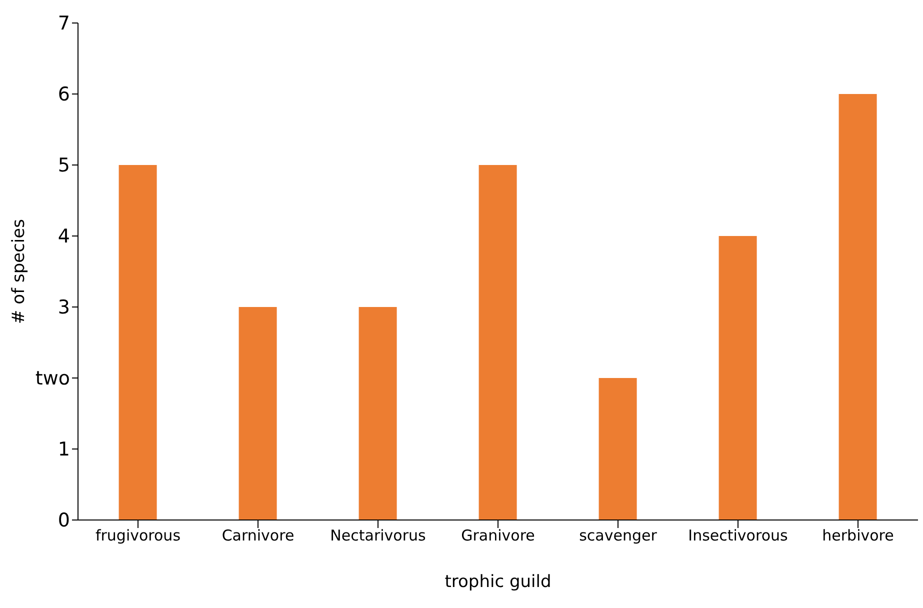 This screenshot has height=608, width=923. I want to click on y-tick-label: 4, so click(64, 237).